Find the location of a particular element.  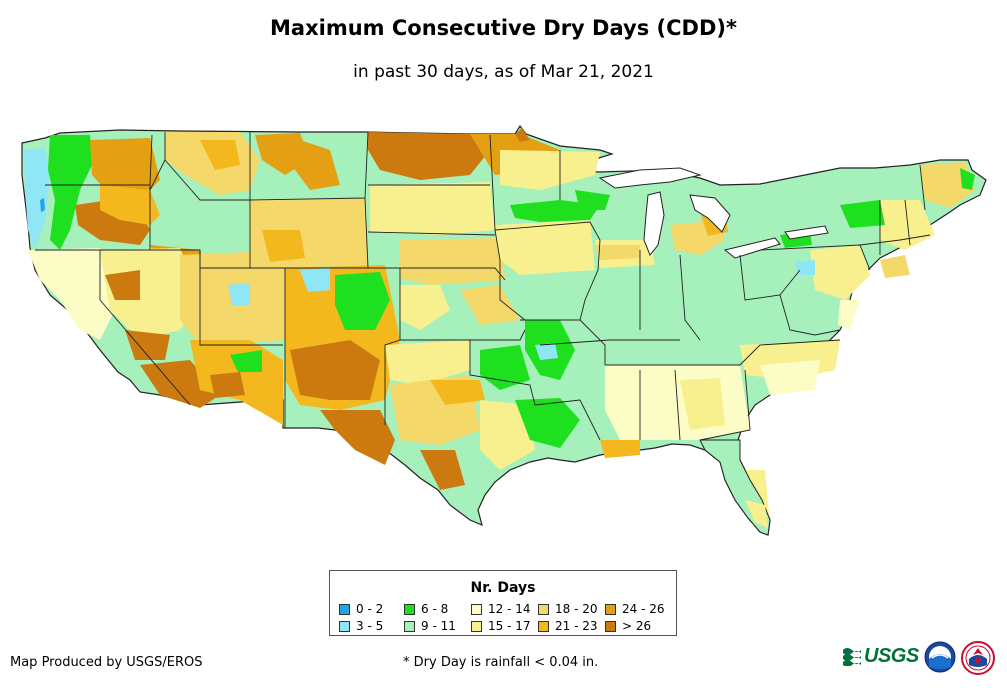

map-subtitle: in past 30 days, as of Mar 21, 2021 is located at coordinates (503, 72).